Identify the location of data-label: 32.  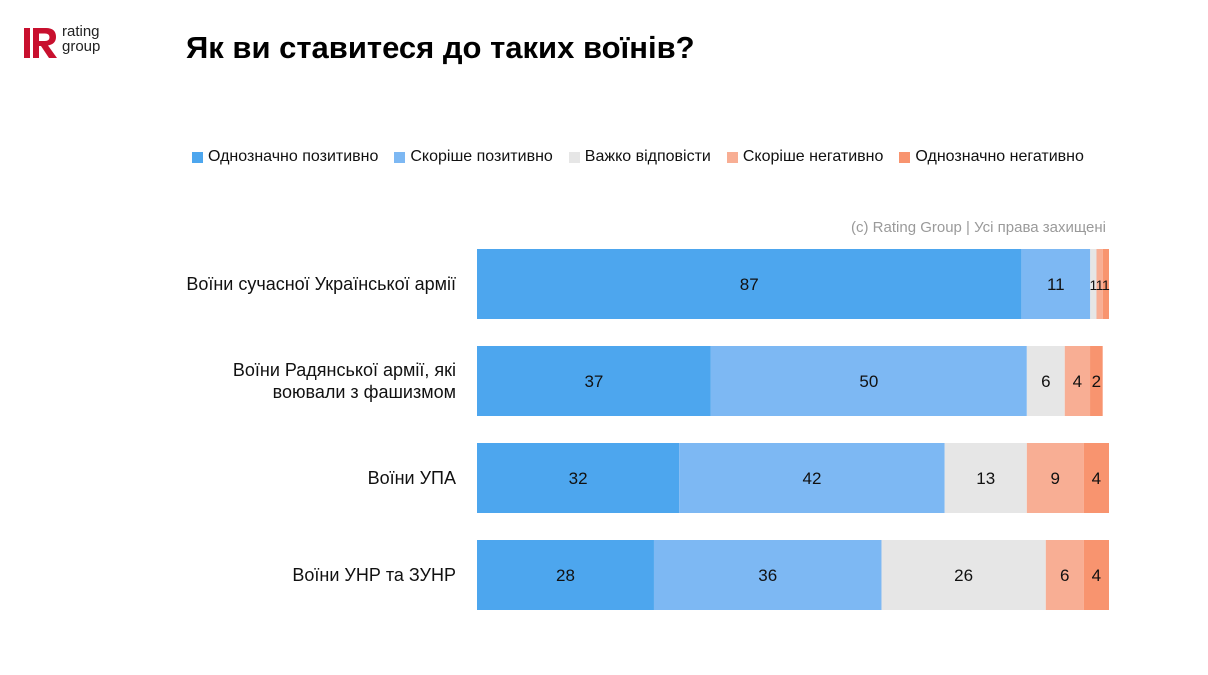
(578, 478).